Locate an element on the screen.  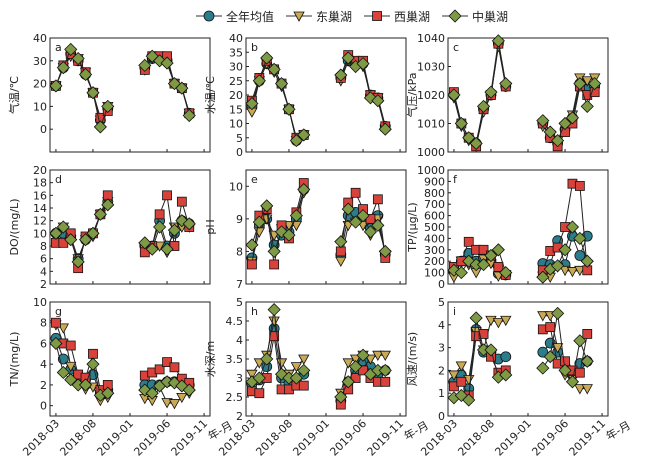
panel-a: a 0 10 20 30 40 气温/℃ is located at coordinates (109, 92).